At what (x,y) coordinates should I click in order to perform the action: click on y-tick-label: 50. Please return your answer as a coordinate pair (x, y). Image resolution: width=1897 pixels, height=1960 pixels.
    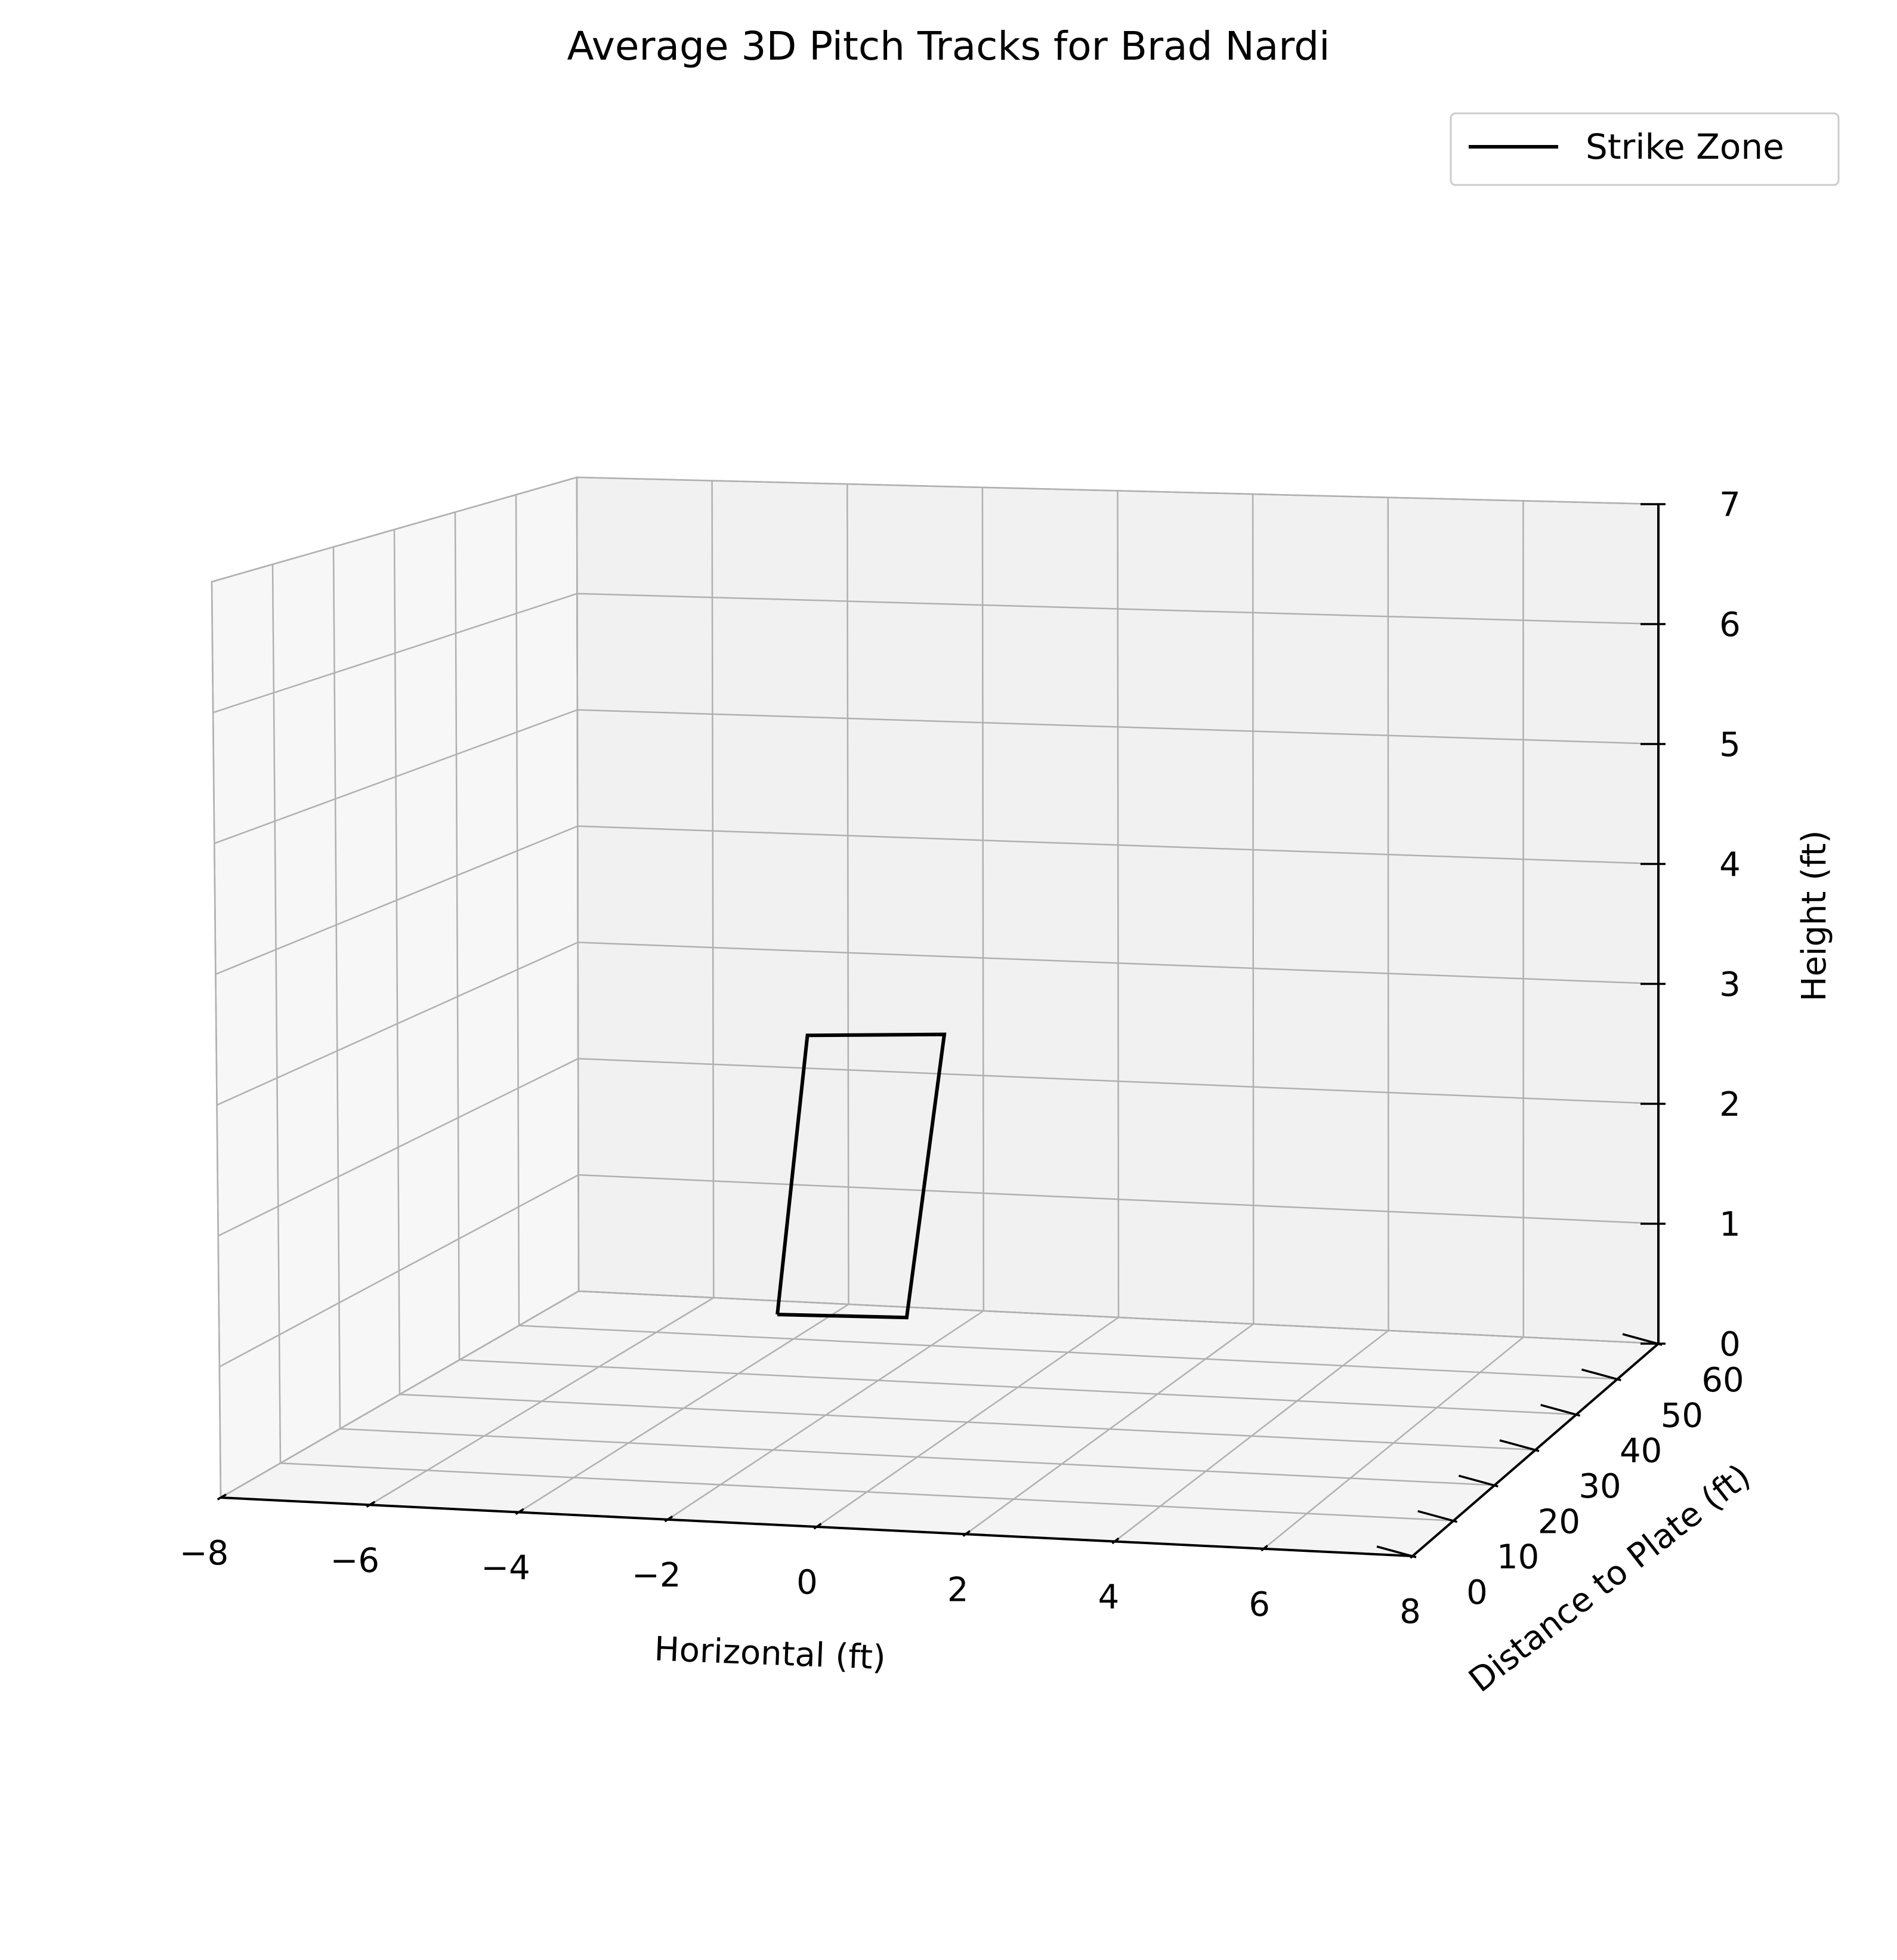
    Looking at the image, I should click on (1682, 1415).